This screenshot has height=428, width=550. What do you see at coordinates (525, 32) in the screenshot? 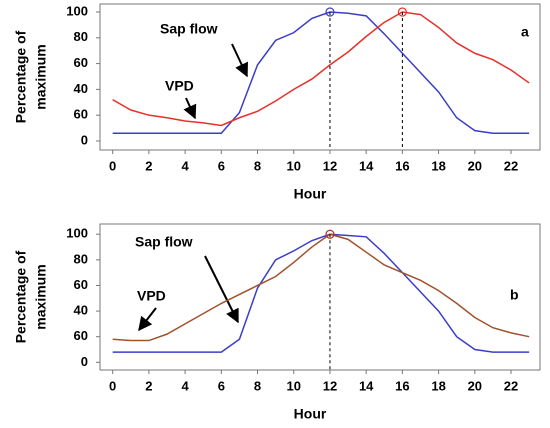
I see `annotation: a` at bounding box center [525, 32].